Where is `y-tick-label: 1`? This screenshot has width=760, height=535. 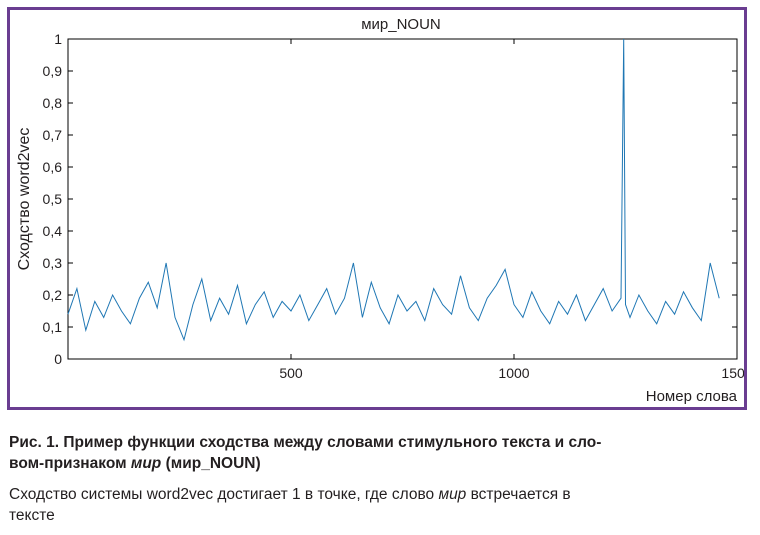
y-tick-label: 1 is located at coordinates (58, 39).